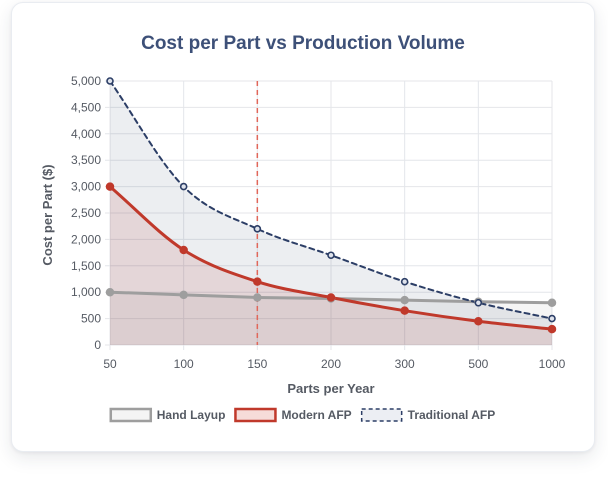  I want to click on y-tick-label: 2,500, so click(86, 213).